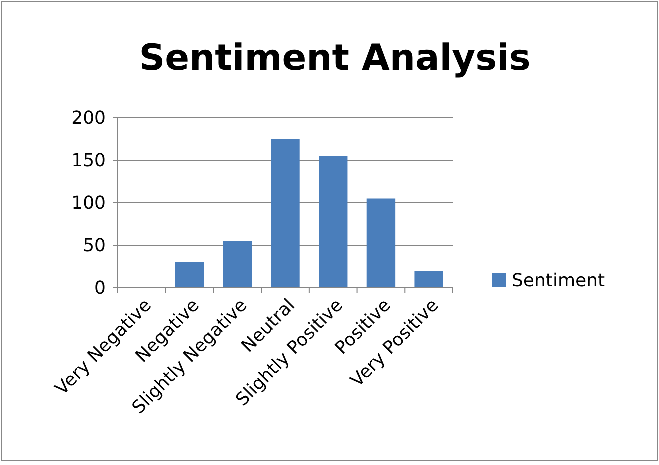 The width and height of the screenshot is (659, 465). Describe the element at coordinates (559, 281) in the screenshot. I see `legend-label: Sentiment` at that location.